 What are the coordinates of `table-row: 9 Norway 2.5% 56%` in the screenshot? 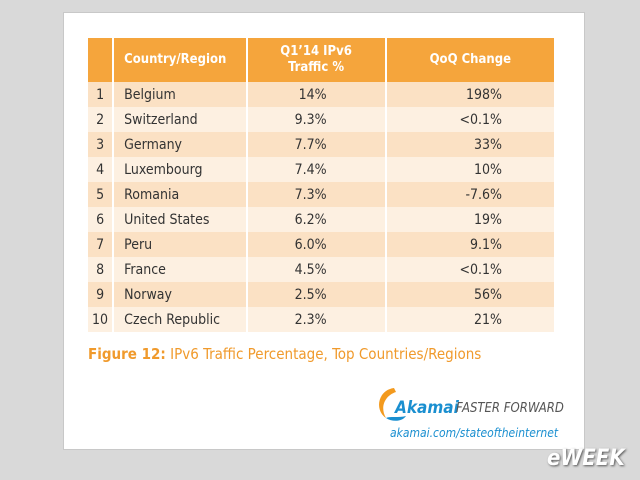 It's located at (321, 294).